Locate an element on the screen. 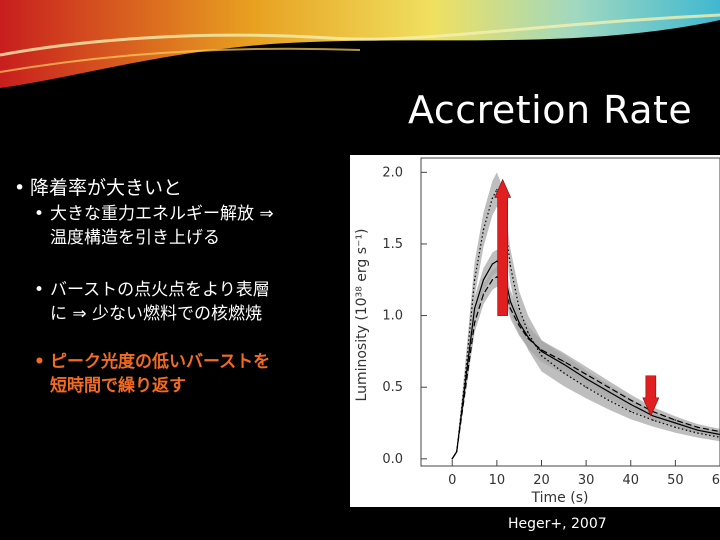 This screenshot has width=720, height=540. main-bullet-text: 降着率が大きいと is located at coordinates (106, 188).